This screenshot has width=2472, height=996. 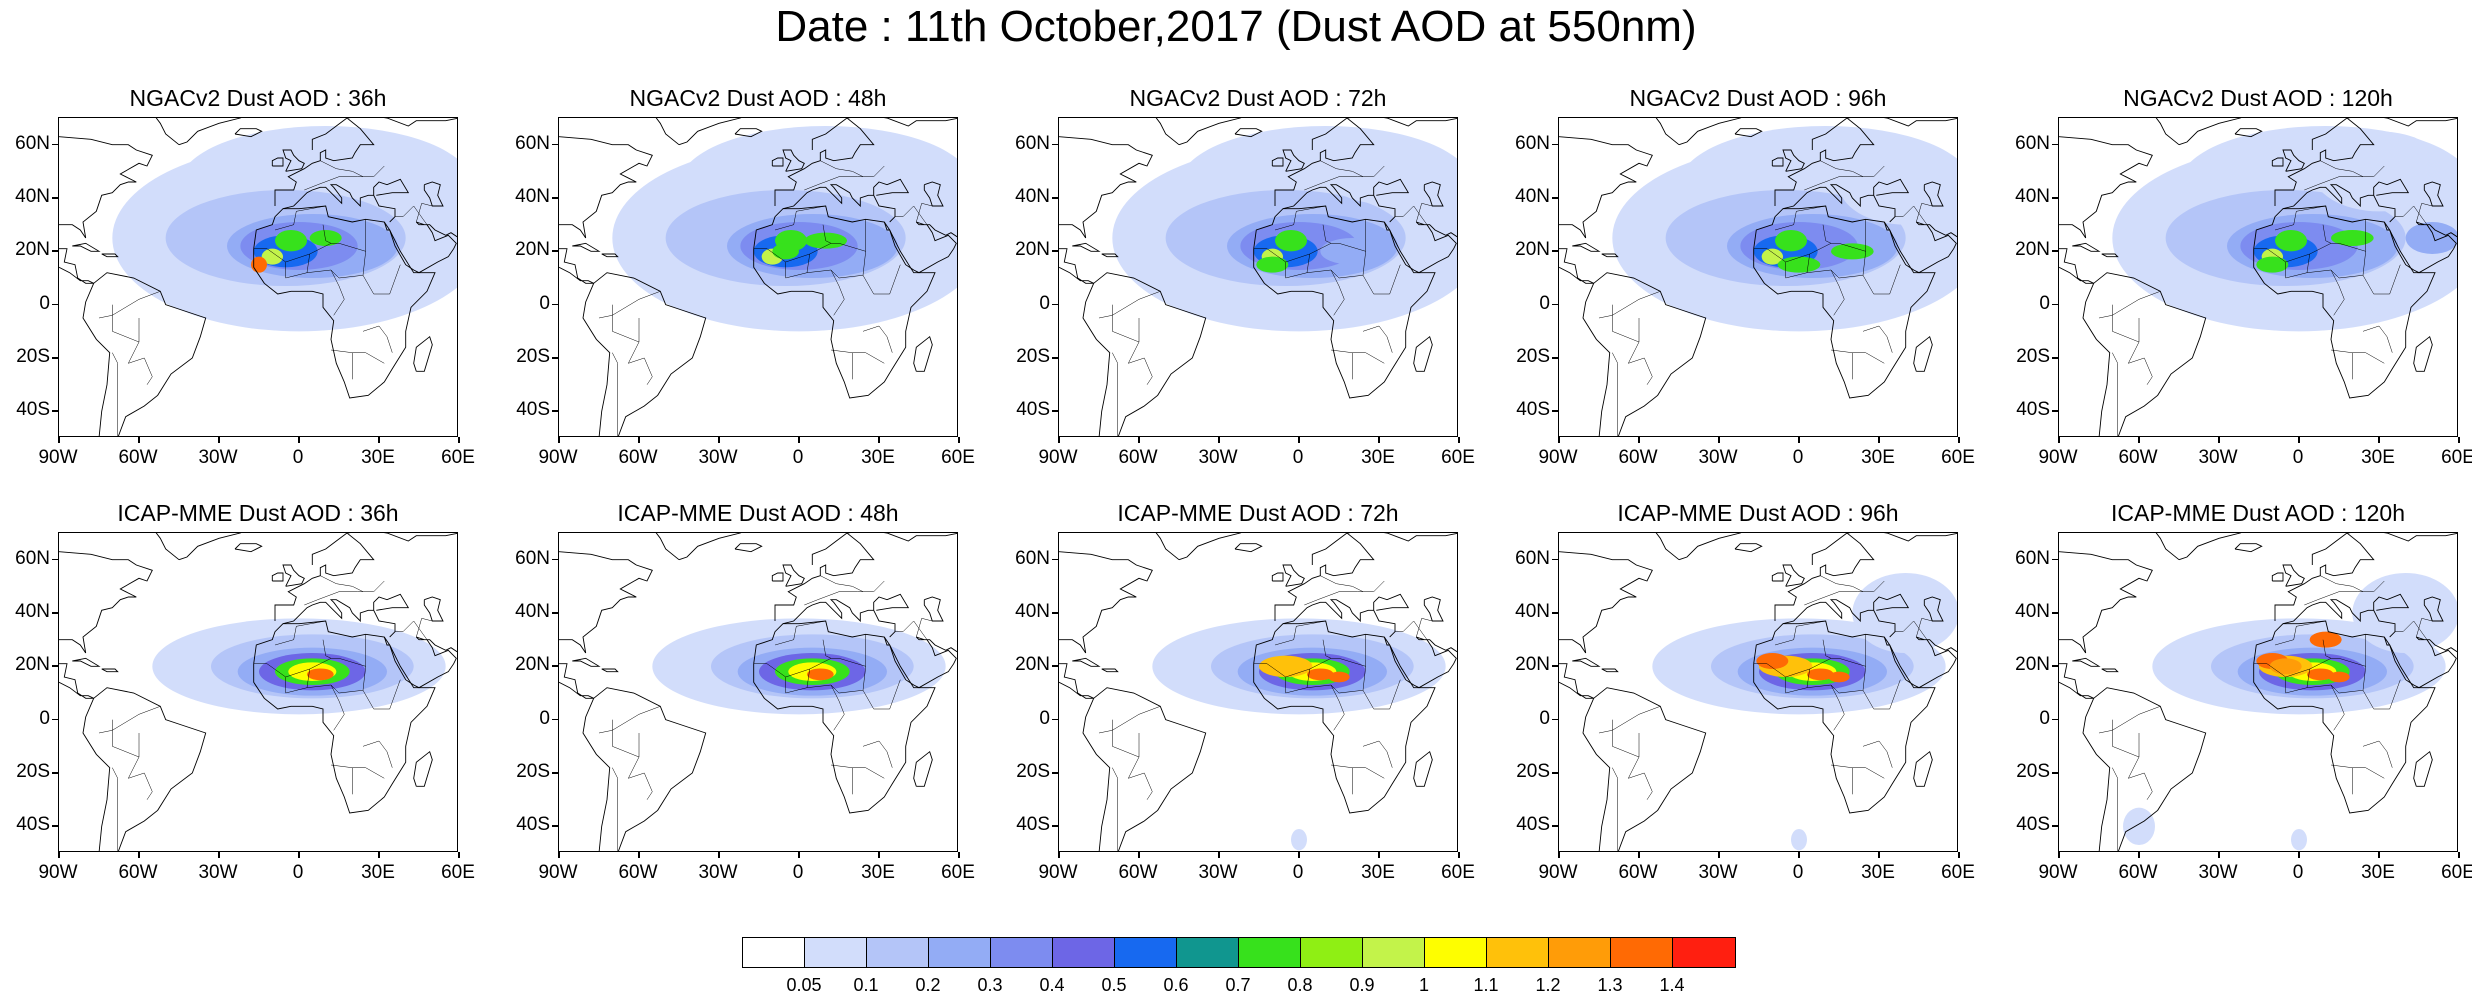 What do you see at coordinates (1239, 952) in the screenshot?
I see `colorbar` at bounding box center [1239, 952].